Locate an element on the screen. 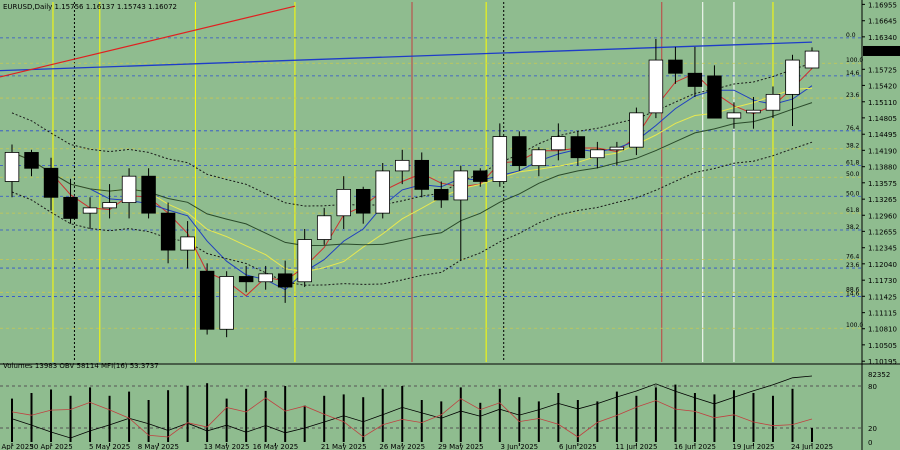  date-tick-label: 11 Jun 2025 is located at coordinates (636, 446).